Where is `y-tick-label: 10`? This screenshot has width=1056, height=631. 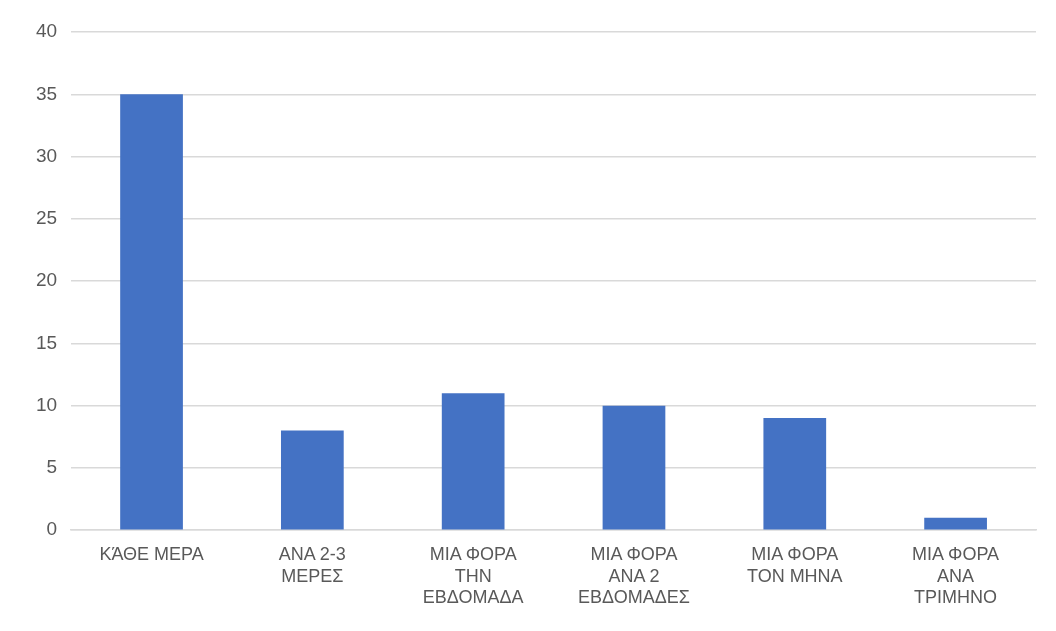
y-tick-label: 10 is located at coordinates (46, 404).